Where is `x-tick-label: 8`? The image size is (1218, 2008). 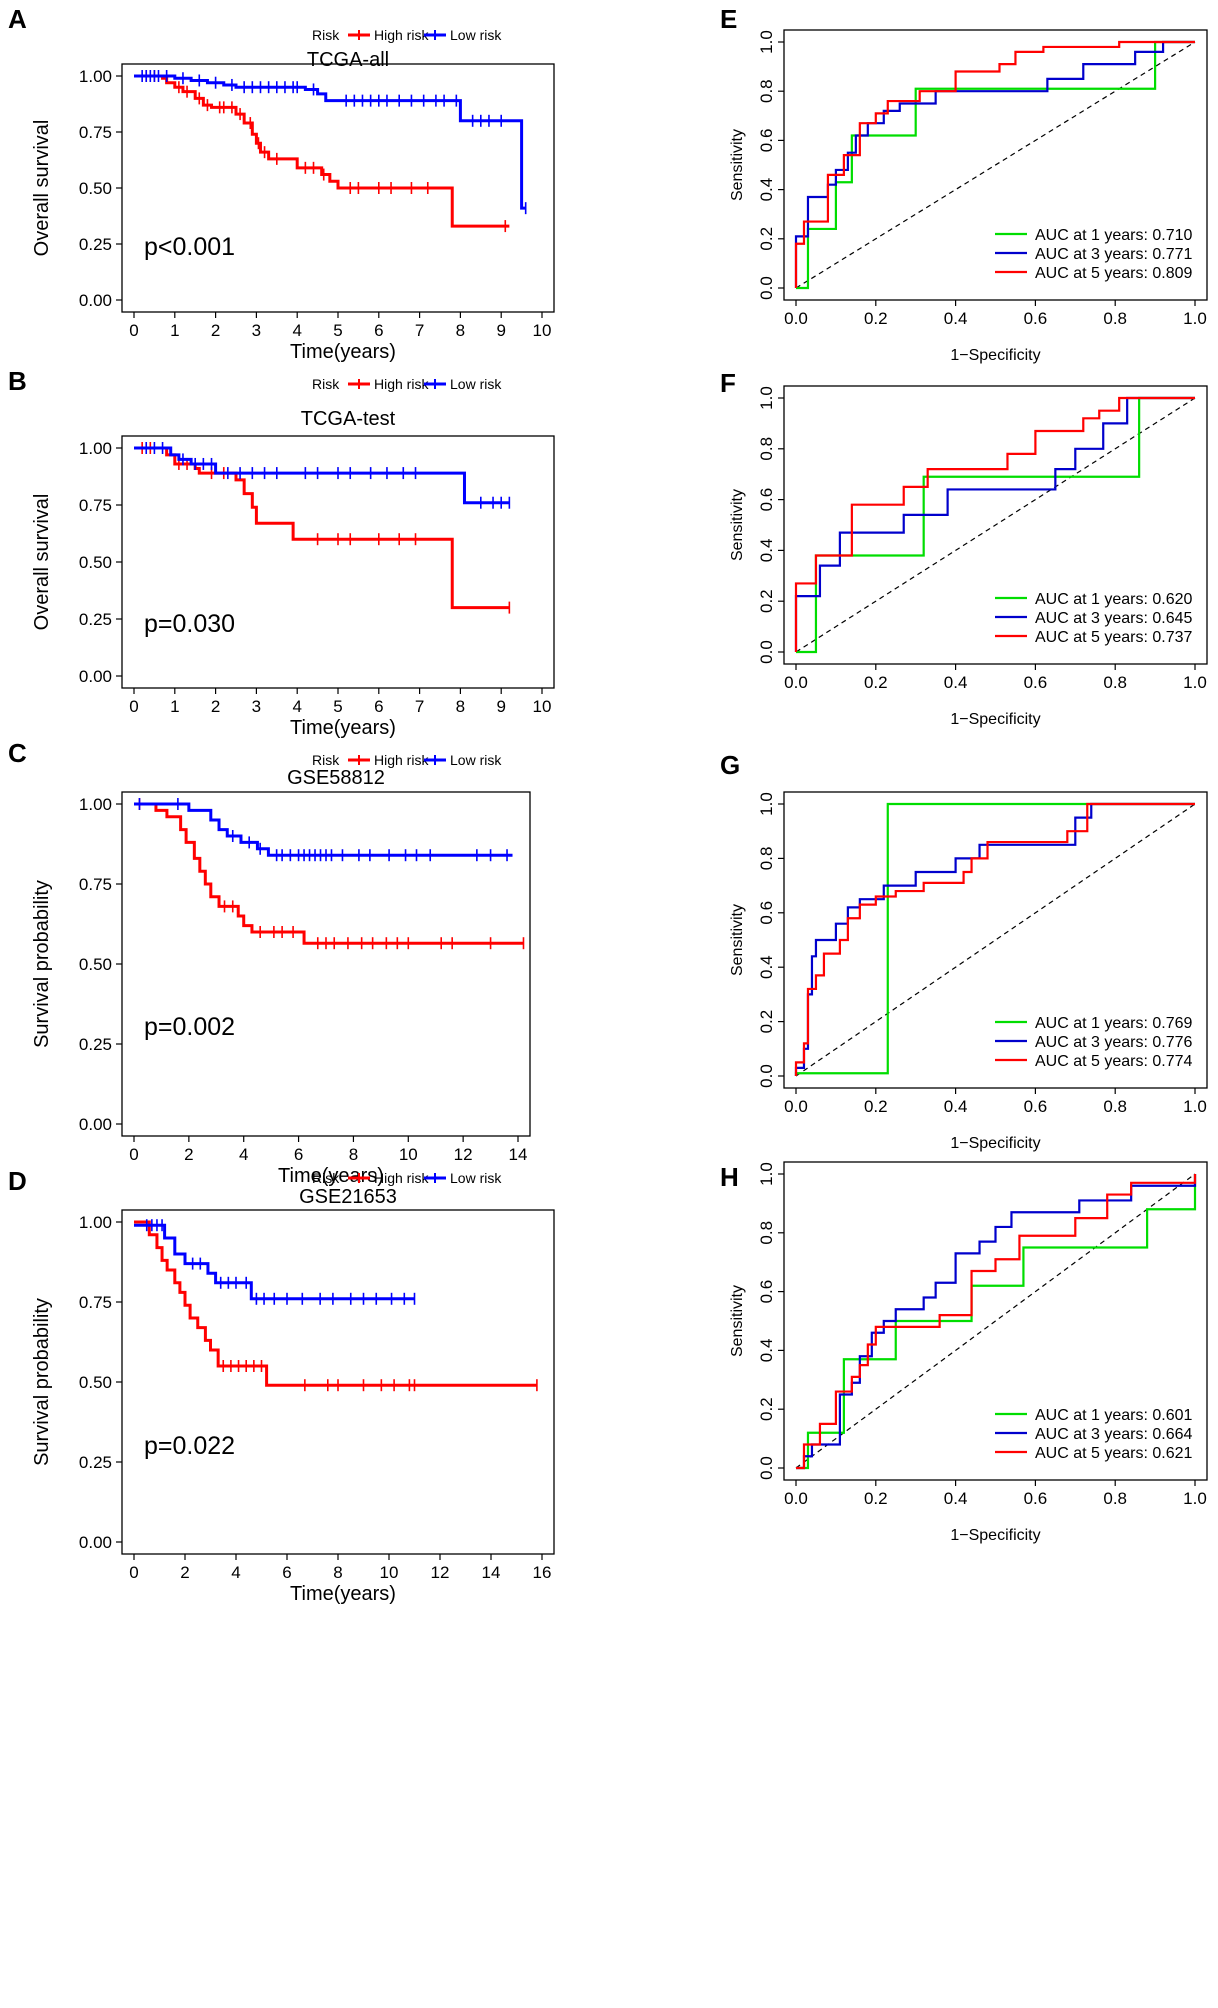
x-tick-label: 8 is located at coordinates (460, 330).